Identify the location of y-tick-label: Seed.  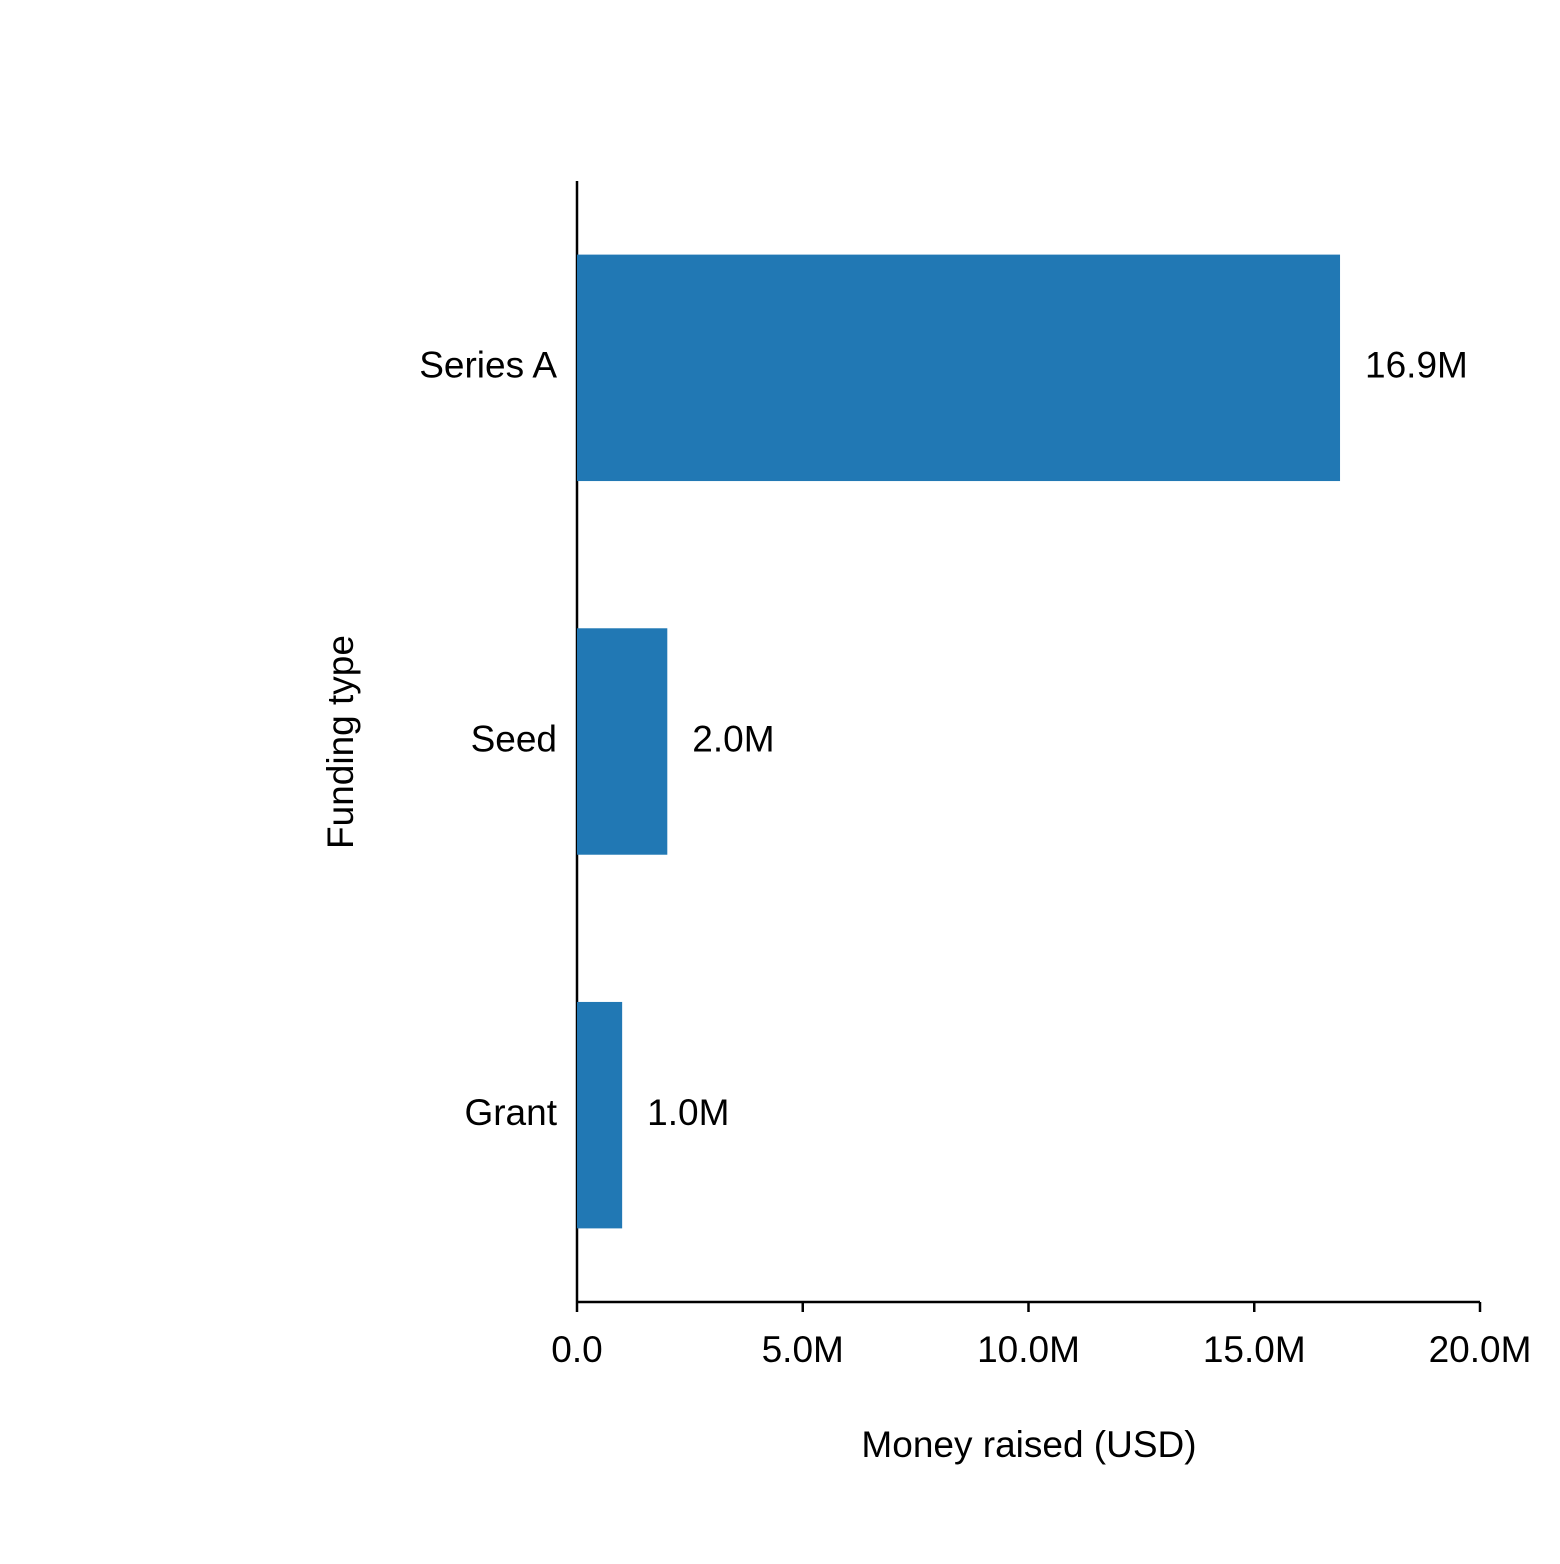
(514, 738).